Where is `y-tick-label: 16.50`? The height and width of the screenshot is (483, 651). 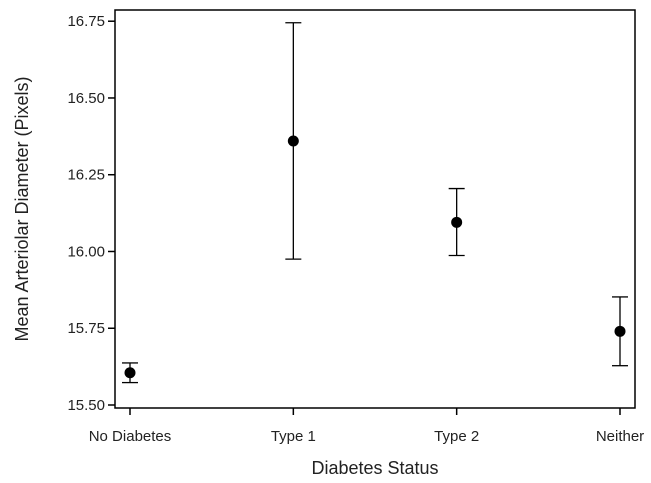
y-tick-label: 16.50 is located at coordinates (86, 98).